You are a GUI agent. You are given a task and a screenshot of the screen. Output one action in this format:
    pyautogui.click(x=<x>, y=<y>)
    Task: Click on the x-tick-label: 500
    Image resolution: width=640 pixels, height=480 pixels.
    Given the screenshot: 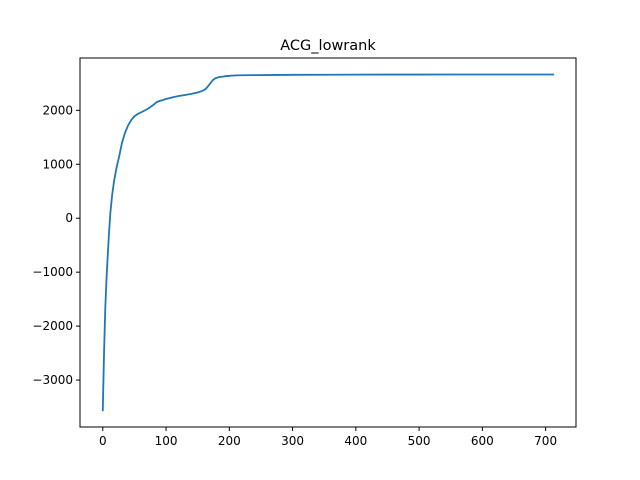 What is the action you would take?
    pyautogui.click(x=419, y=441)
    